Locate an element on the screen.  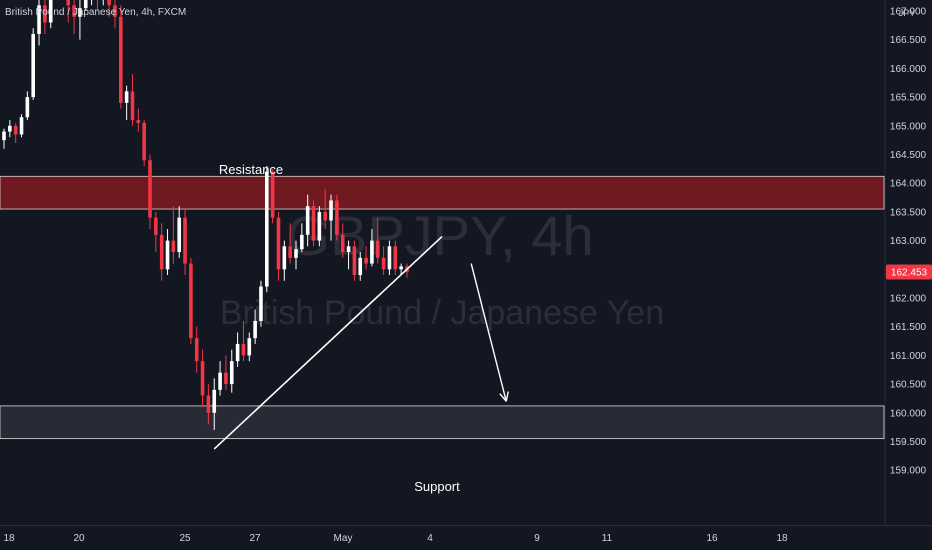
price-tick-label: 165.500 is located at coordinates (908, 98).